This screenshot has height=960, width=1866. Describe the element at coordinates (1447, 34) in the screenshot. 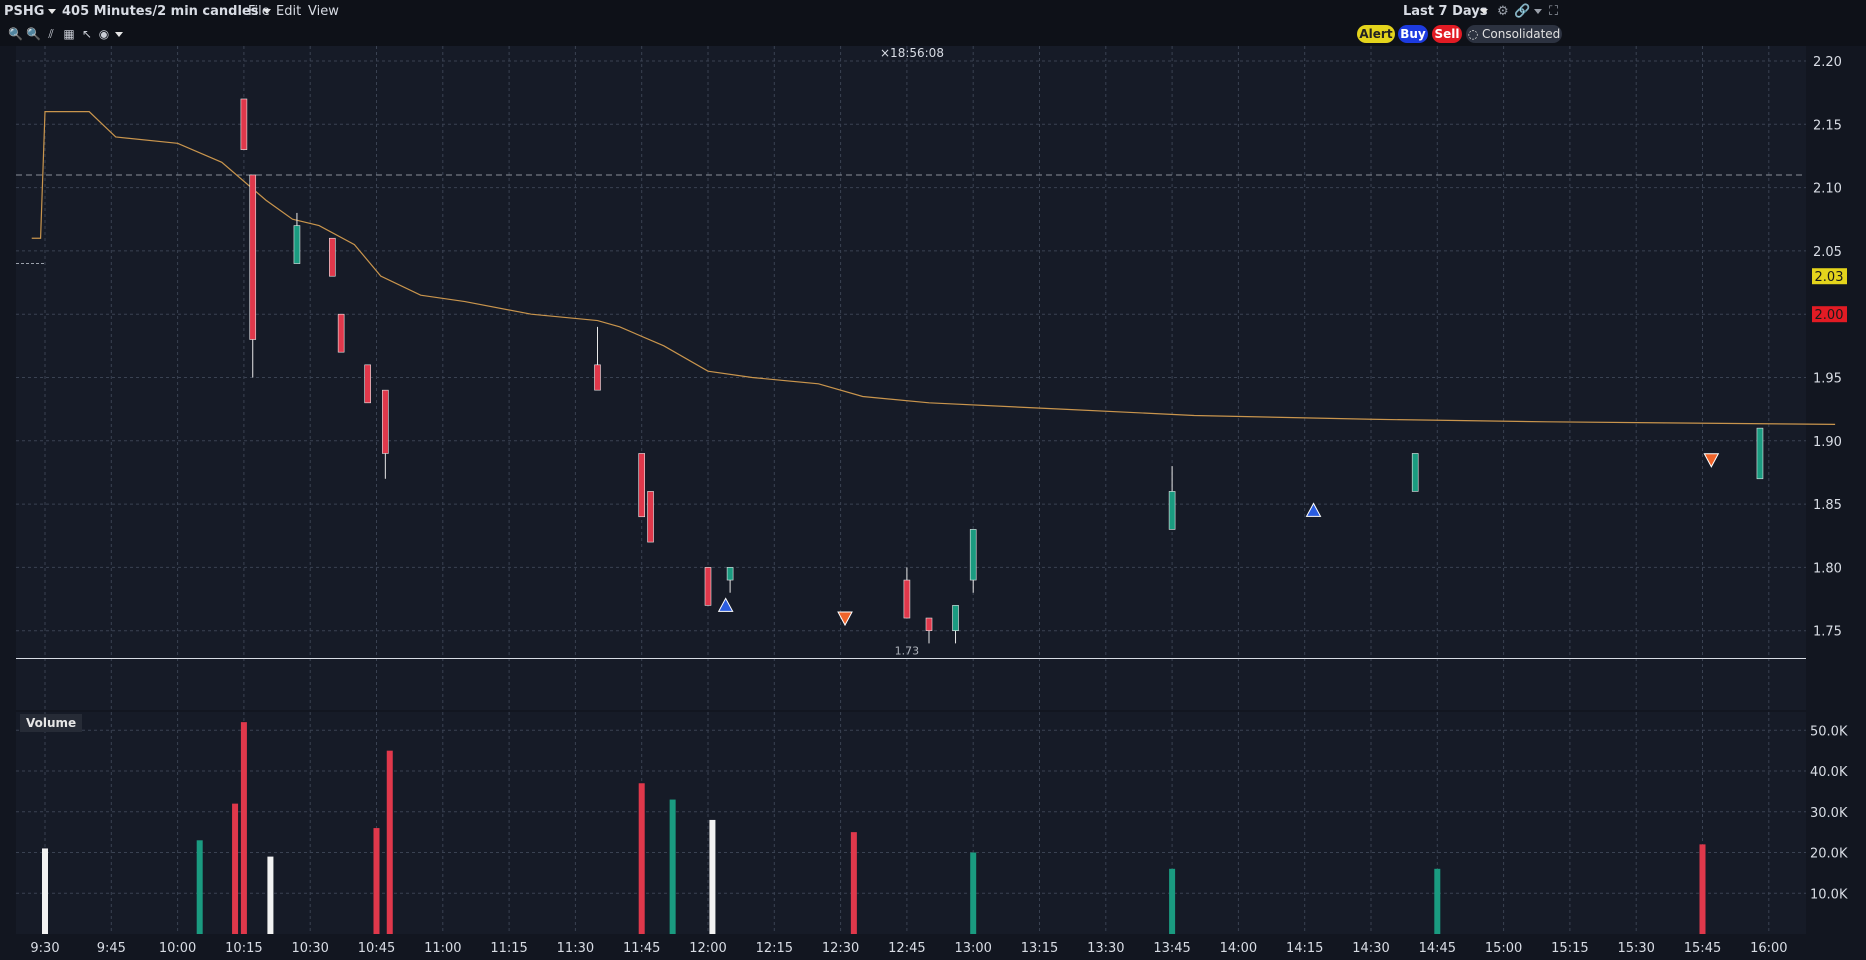

I see `sell-button: Sell` at that location.